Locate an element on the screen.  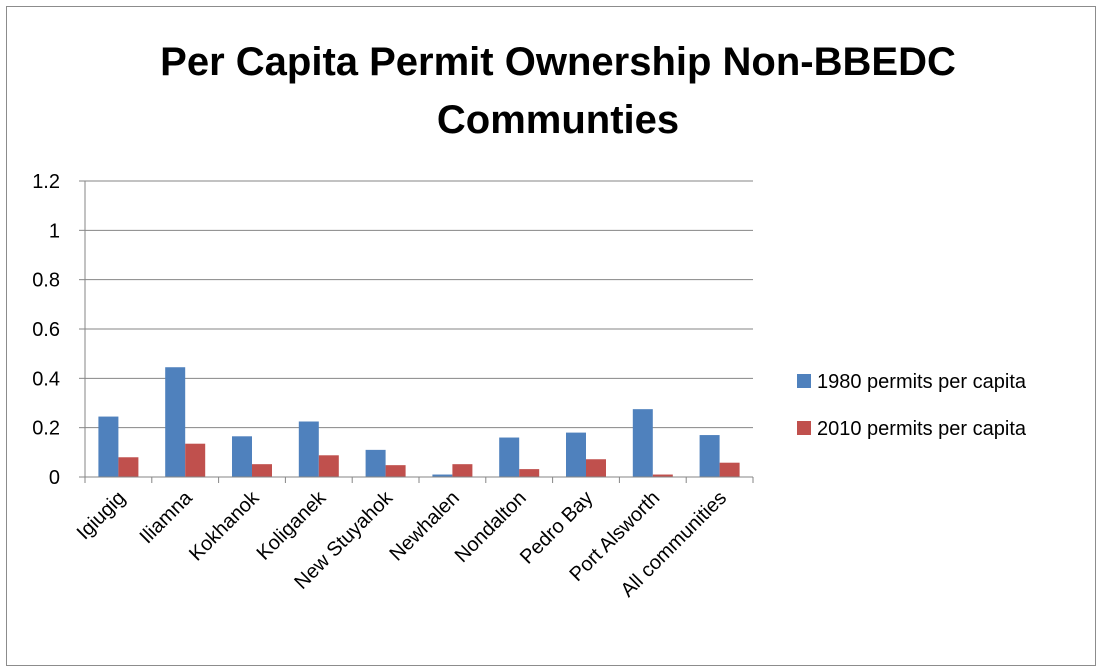
bar-2010-nondalton is located at coordinates (529, 473).